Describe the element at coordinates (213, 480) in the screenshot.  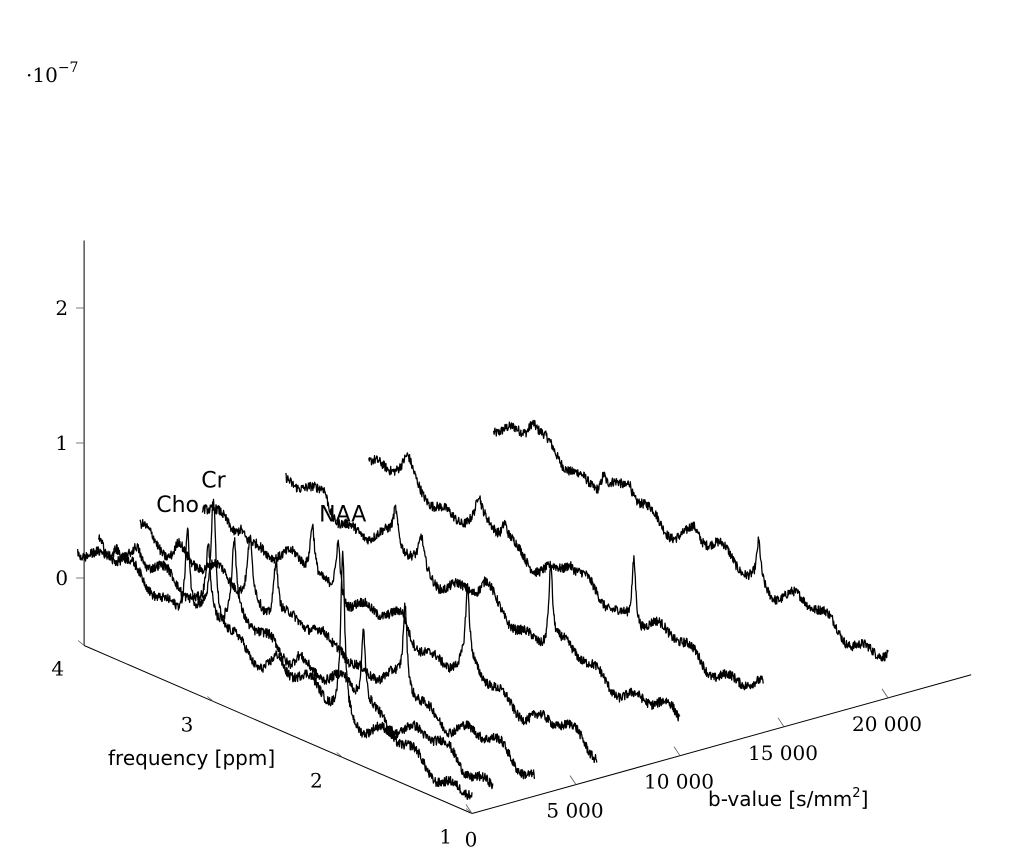
I see `peak-label-cr: Cr` at that location.